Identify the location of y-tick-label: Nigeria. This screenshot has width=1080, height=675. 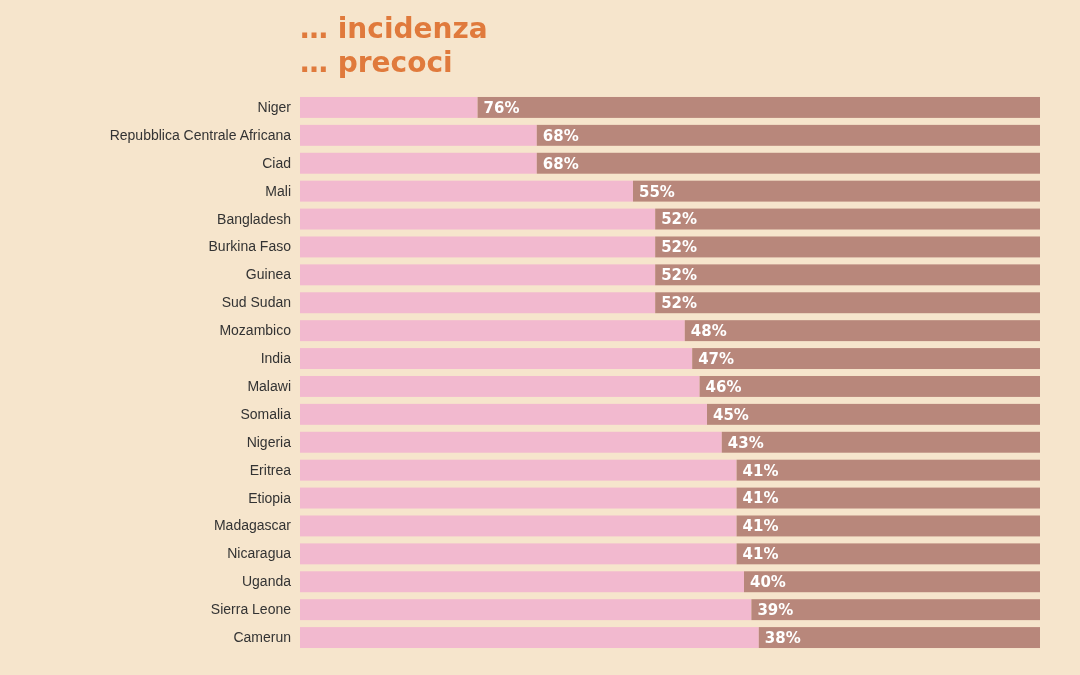
(269, 441).